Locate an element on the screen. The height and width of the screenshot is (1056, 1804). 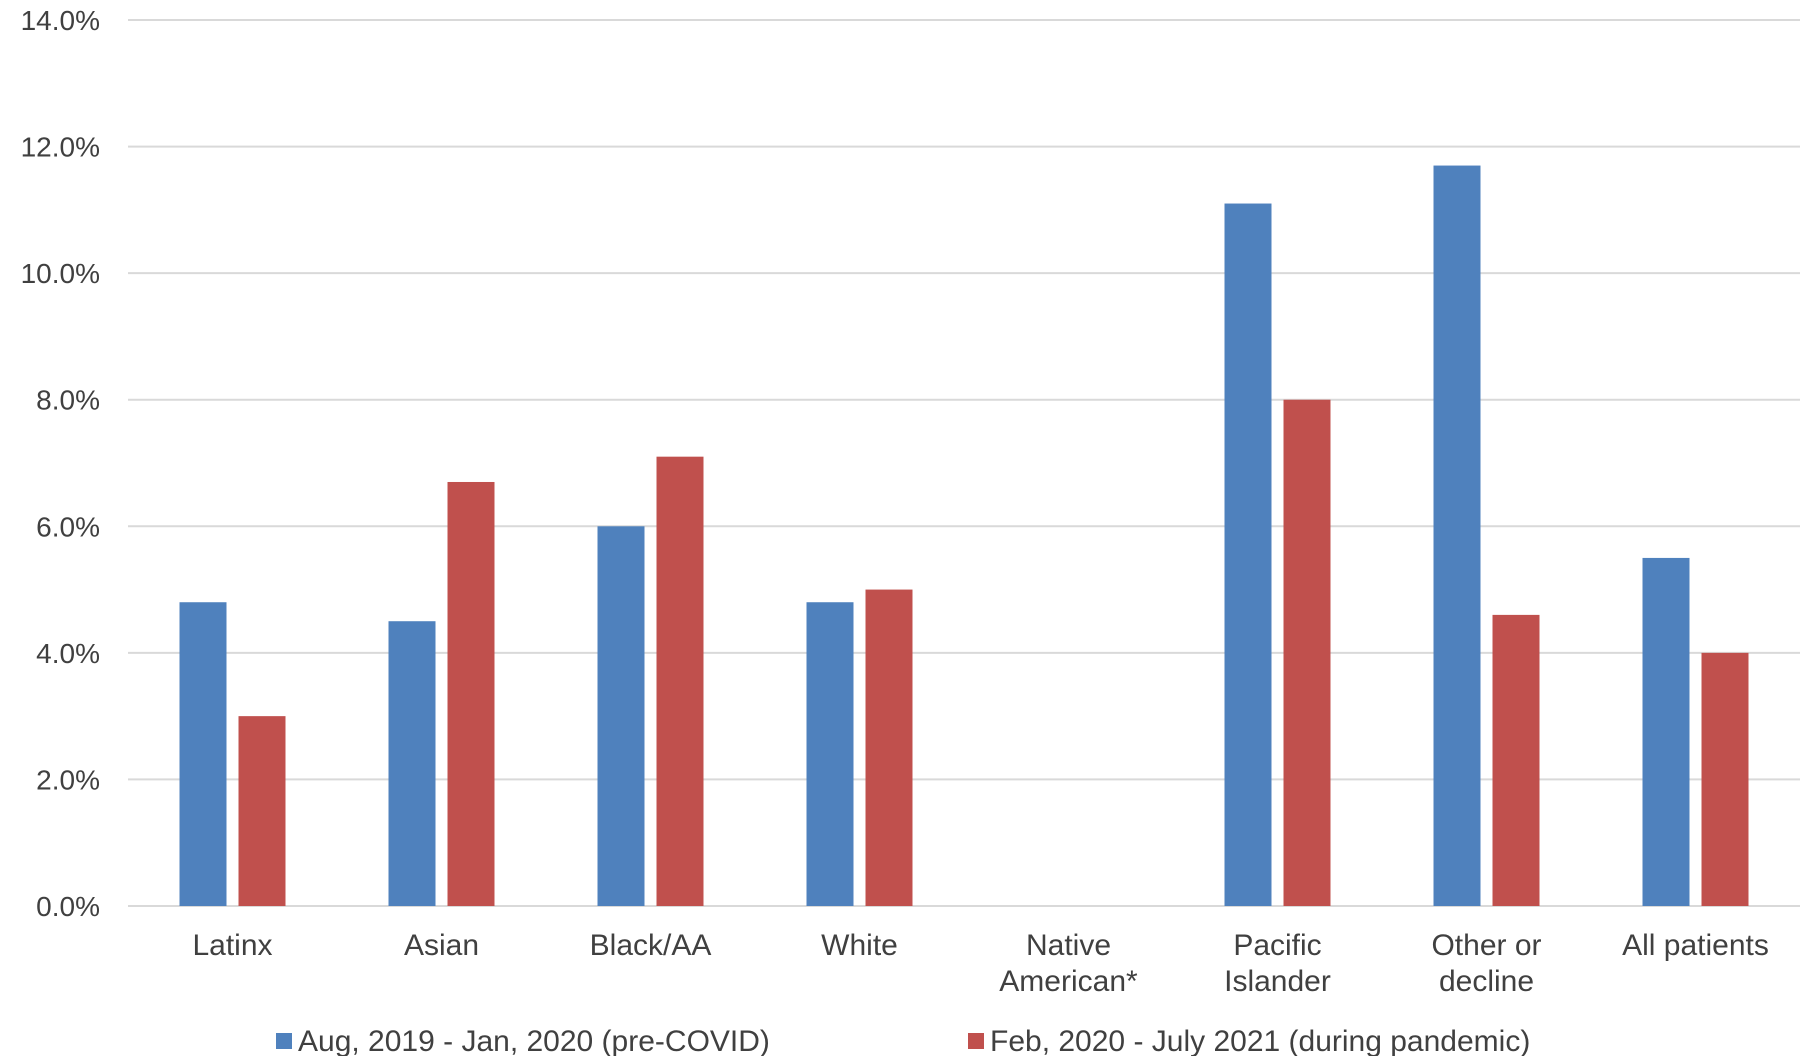
x-category-label: Latinx is located at coordinates (232, 945).